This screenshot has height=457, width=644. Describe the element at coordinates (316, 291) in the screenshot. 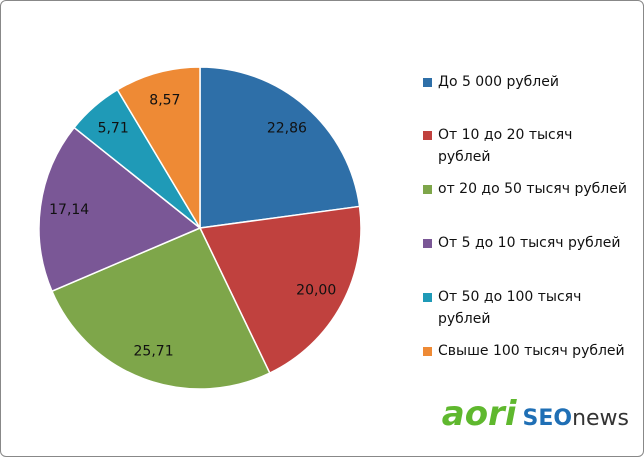

I see `data-label: 20,00` at that location.